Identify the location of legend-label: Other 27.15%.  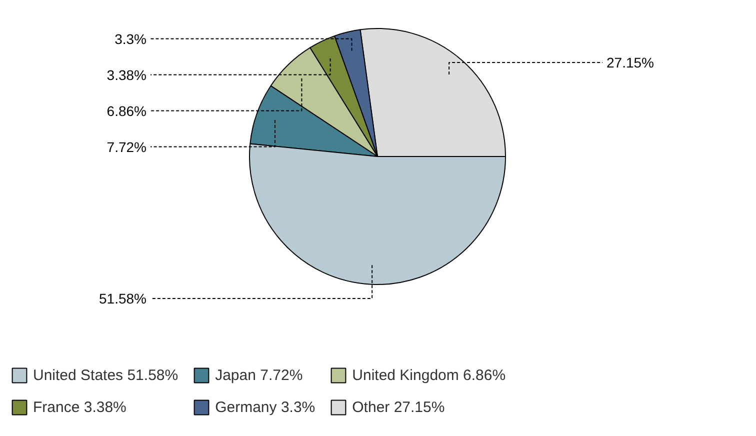
(398, 407).